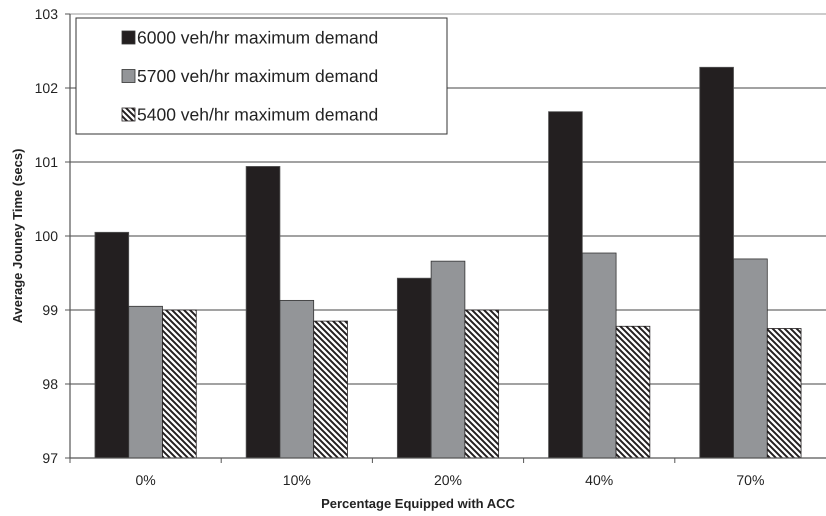 Image resolution: width=826 pixels, height=516 pixels. Describe the element at coordinates (418, 503) in the screenshot. I see `x-axis-title: Percentage Equipped with ACC` at that location.